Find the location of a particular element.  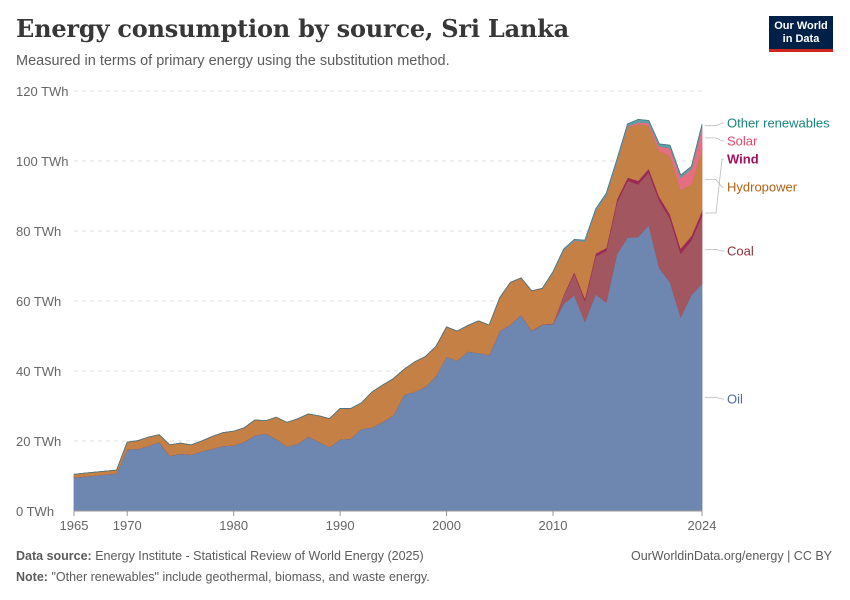

y-tick-label: 0 TWh is located at coordinates (35, 511).